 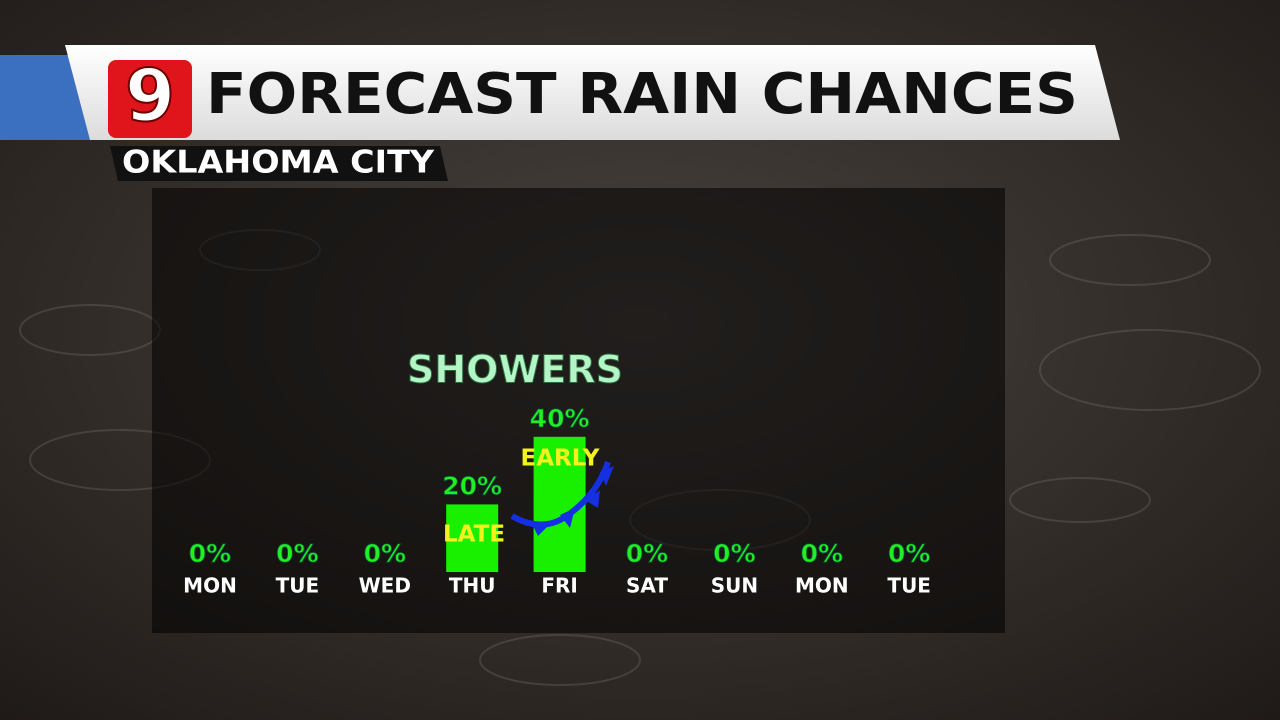 I want to click on subtitle-band, so click(x=279, y=163).